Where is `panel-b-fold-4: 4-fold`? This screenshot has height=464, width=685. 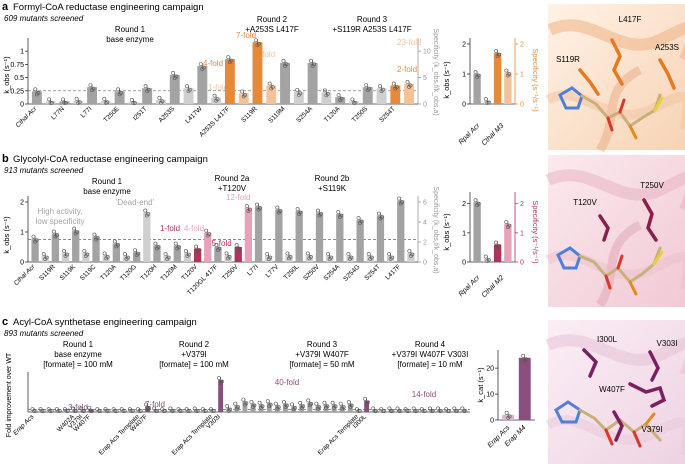
panel-b-fold-4: 4-fold is located at coordinates (194, 228).